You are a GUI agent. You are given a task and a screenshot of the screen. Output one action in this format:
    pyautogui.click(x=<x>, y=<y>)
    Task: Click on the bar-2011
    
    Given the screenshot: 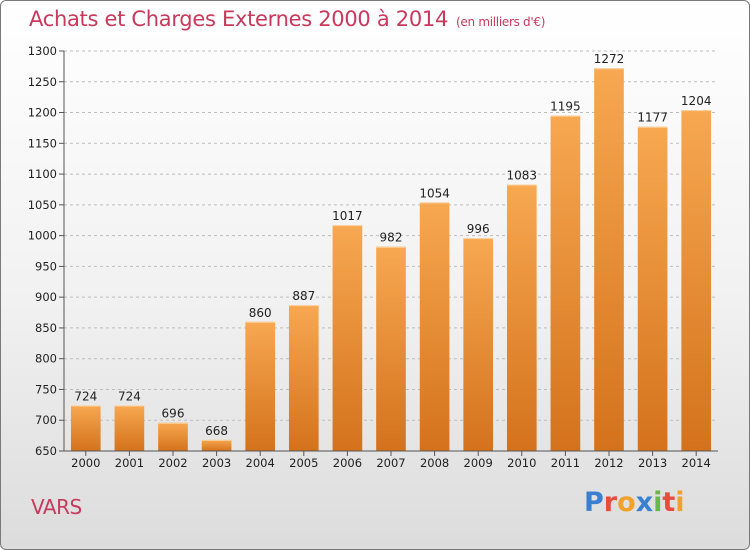 What is the action you would take?
    pyautogui.click(x=565, y=283)
    